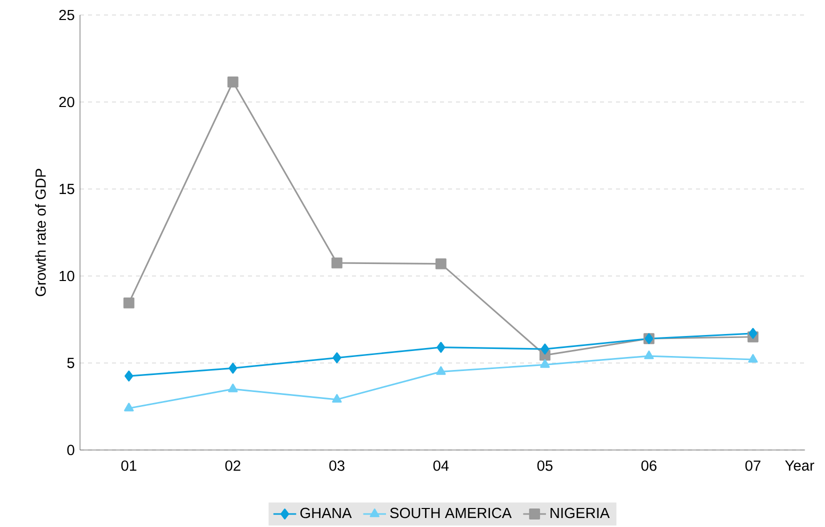 This screenshot has height=527, width=825. What do you see at coordinates (580, 513) in the screenshot?
I see `legend-label: NIGERIA` at bounding box center [580, 513].